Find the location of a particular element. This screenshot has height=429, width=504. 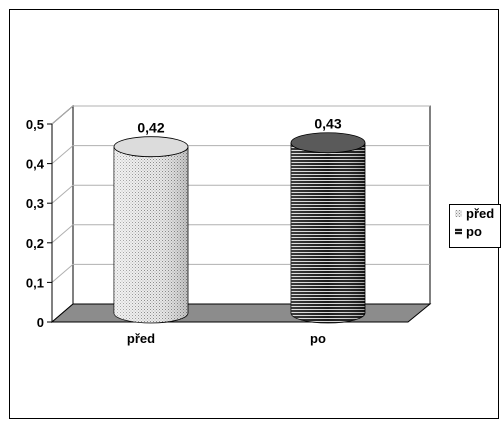

bar-data-label: 0,43 is located at coordinates (327, 124).